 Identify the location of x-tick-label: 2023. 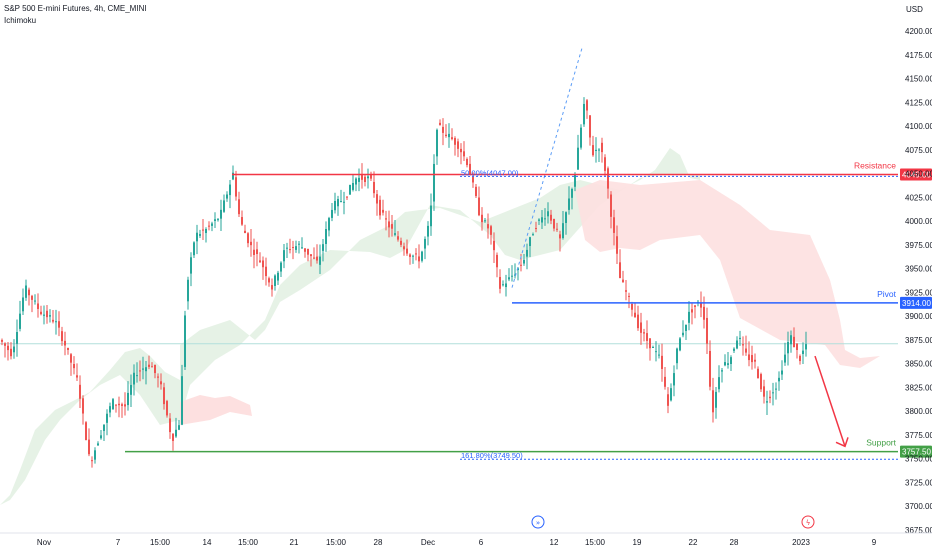
(801, 542).